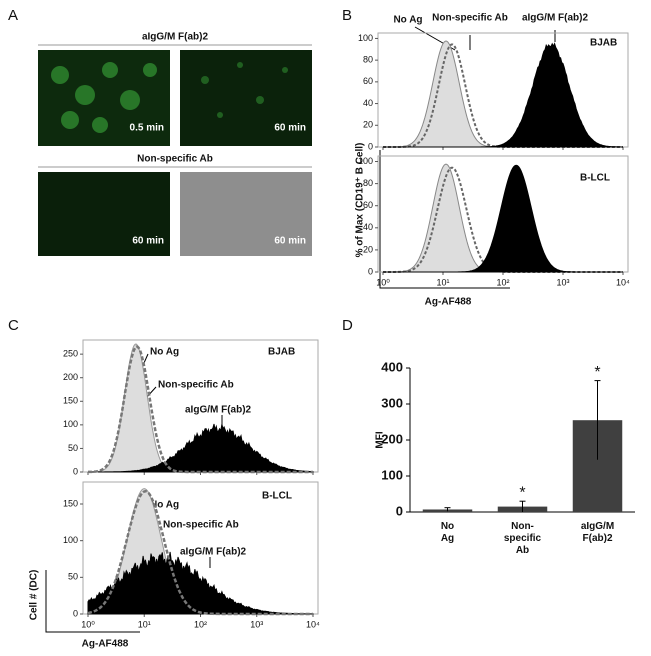 The height and width of the screenshot is (656, 651). I want to click on x-tick-label: Non-specific Ab, so click(523, 538).